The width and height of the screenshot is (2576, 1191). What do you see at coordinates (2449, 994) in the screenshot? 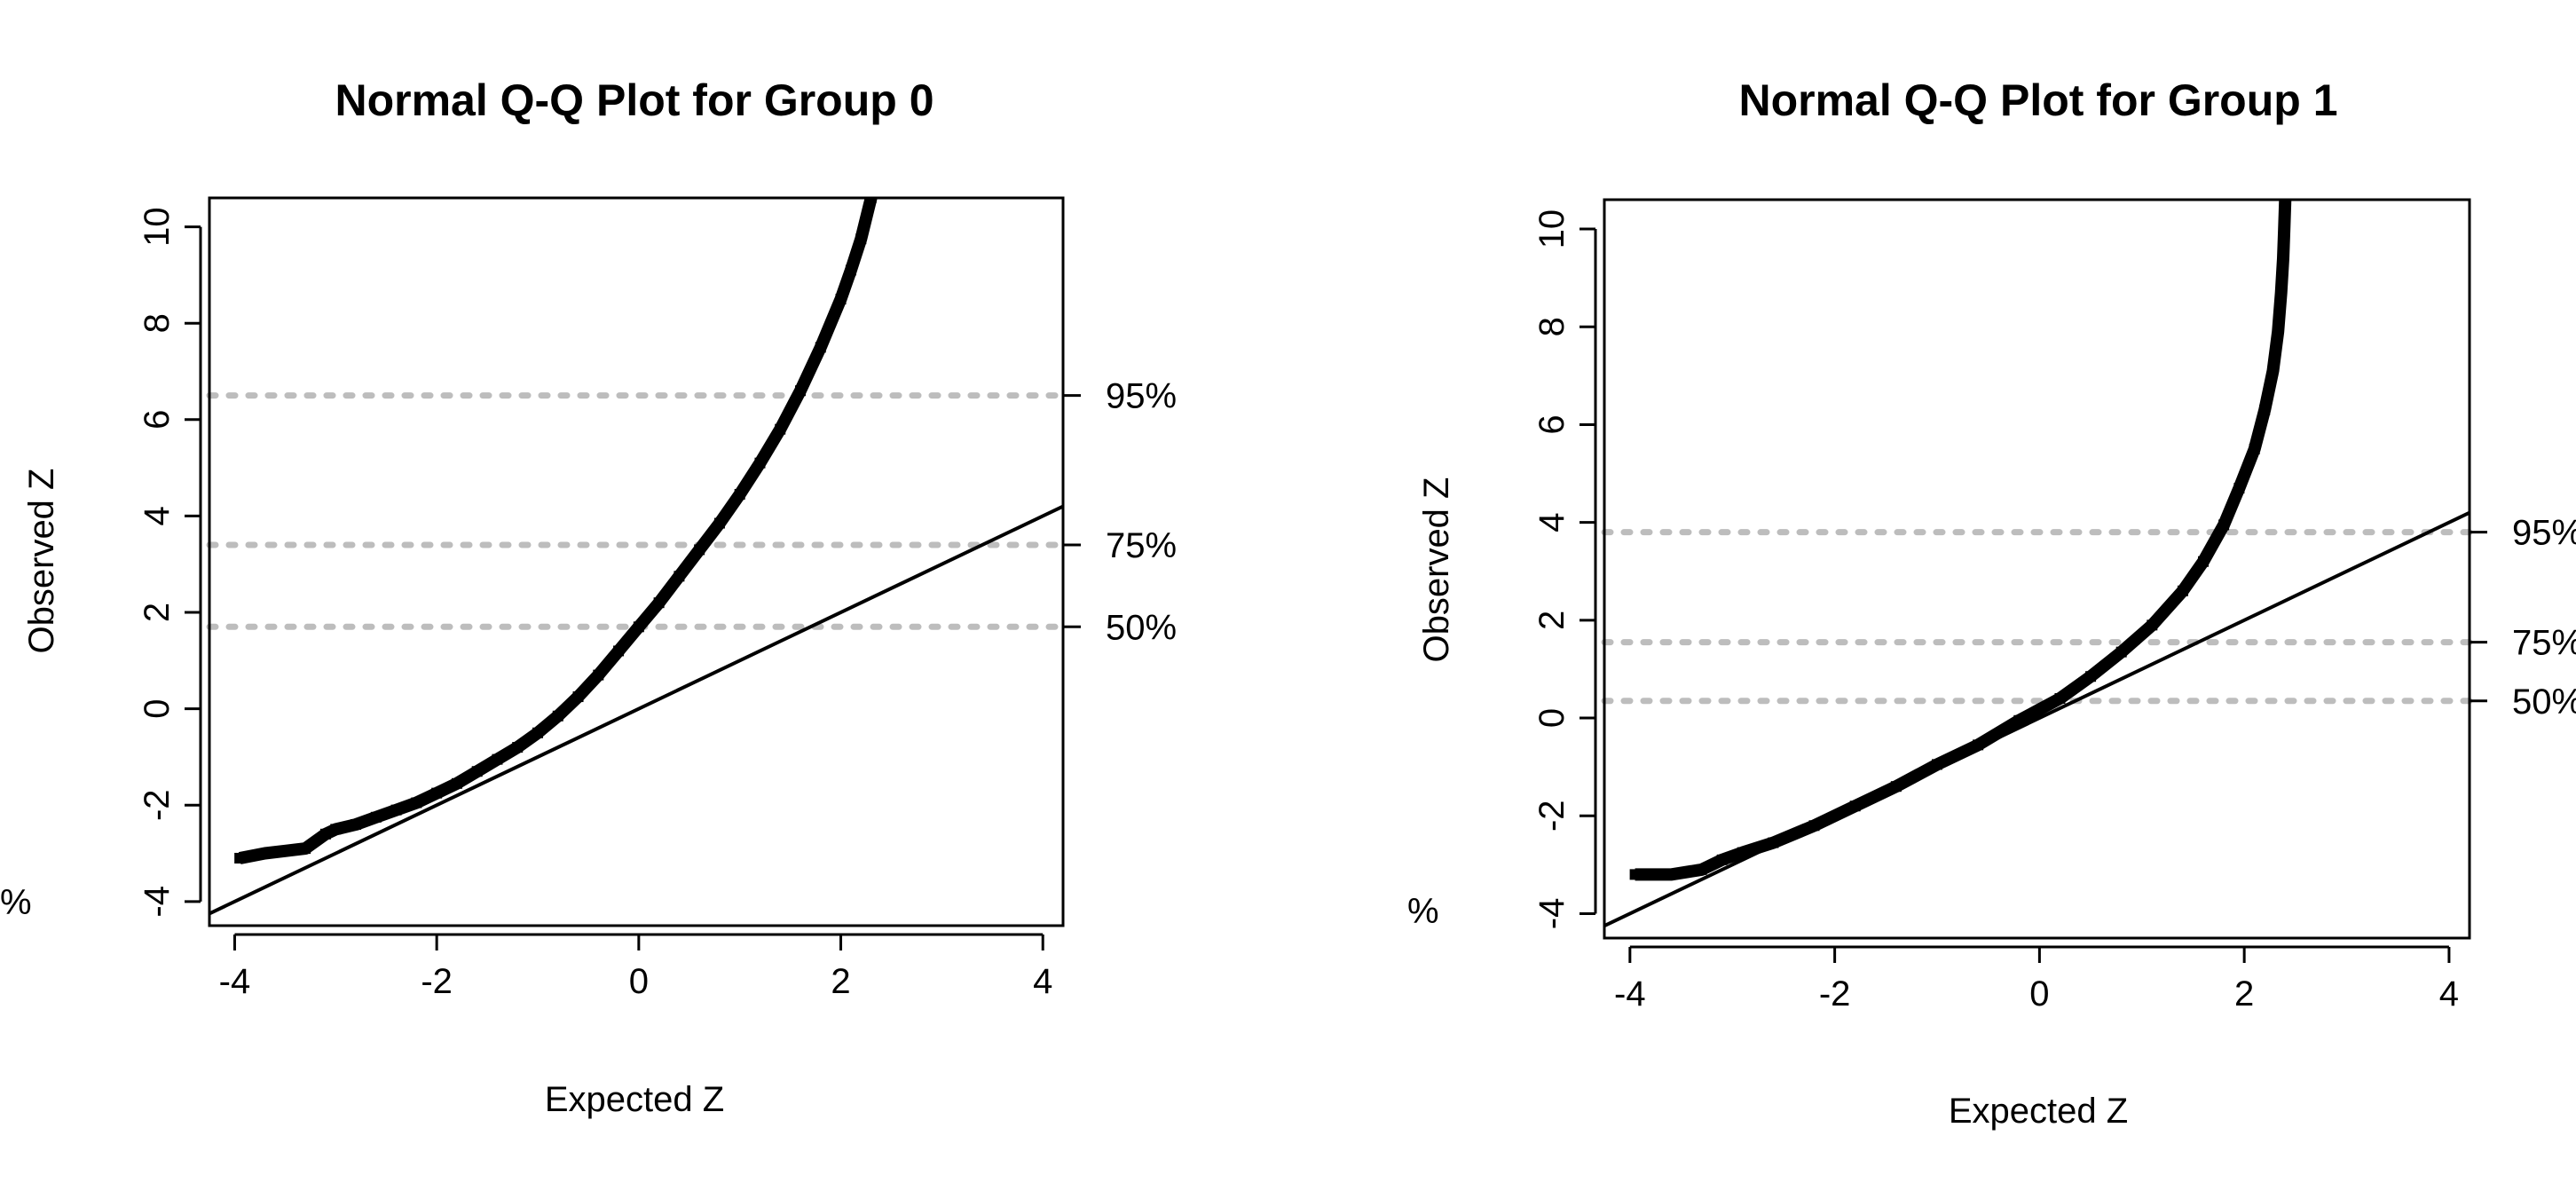
I see `x-tick-label: 4` at bounding box center [2449, 994].